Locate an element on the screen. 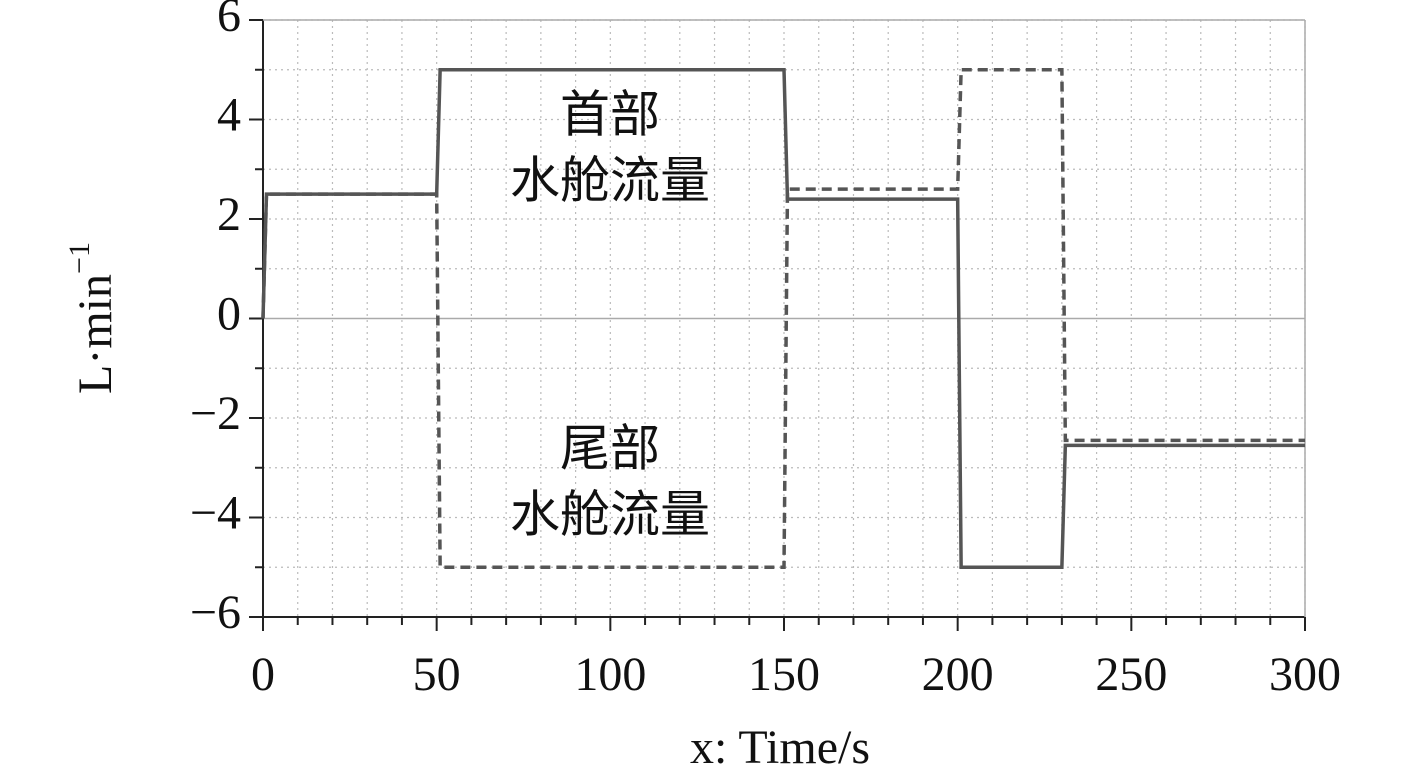 This screenshot has width=1417, height=772. y-axis-label-base: L·min is located at coordinates (95, 334).